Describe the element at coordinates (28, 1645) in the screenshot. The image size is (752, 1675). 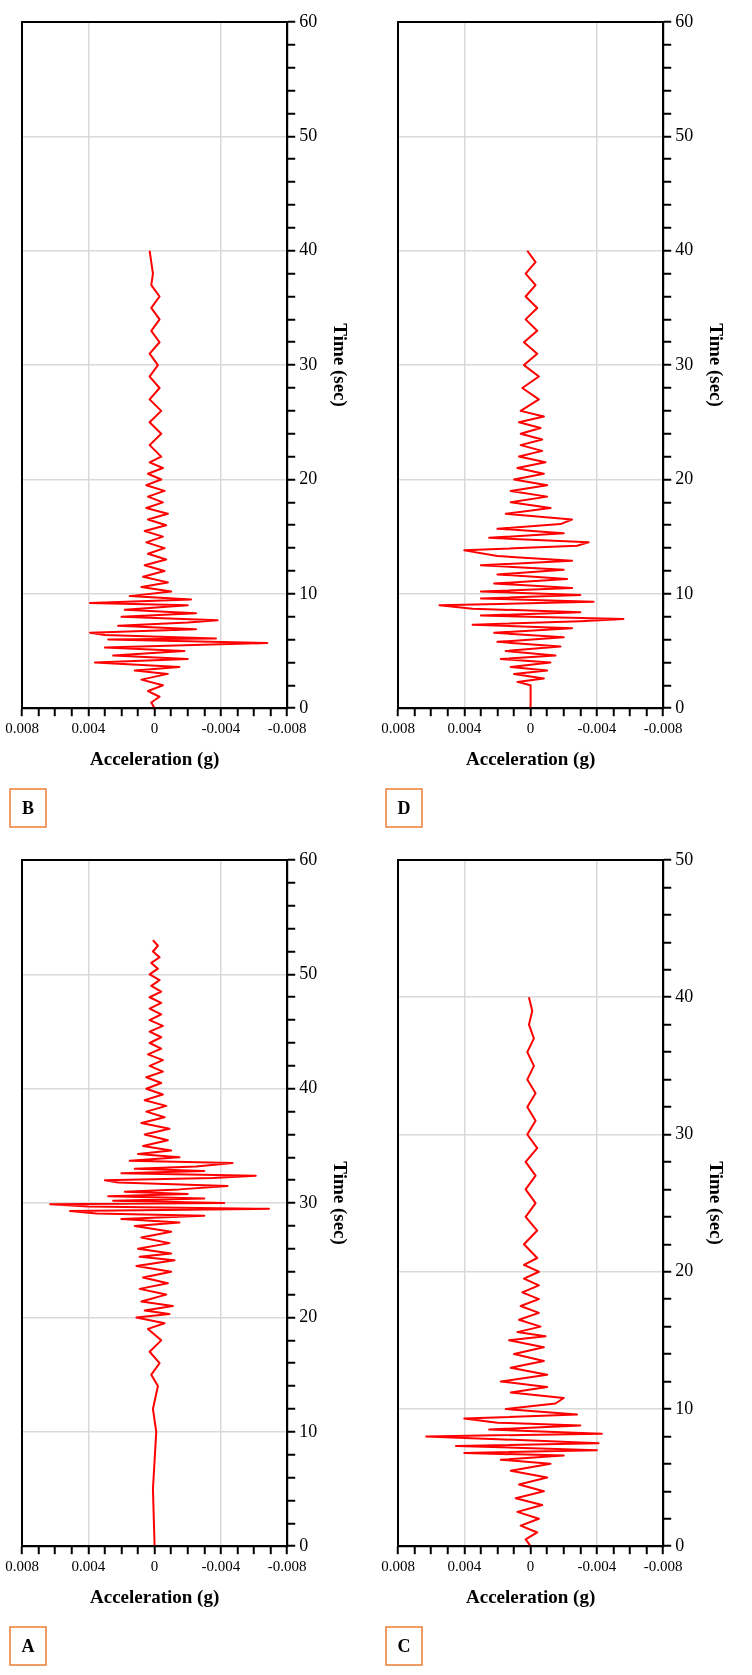
I see `text: A` at that location.